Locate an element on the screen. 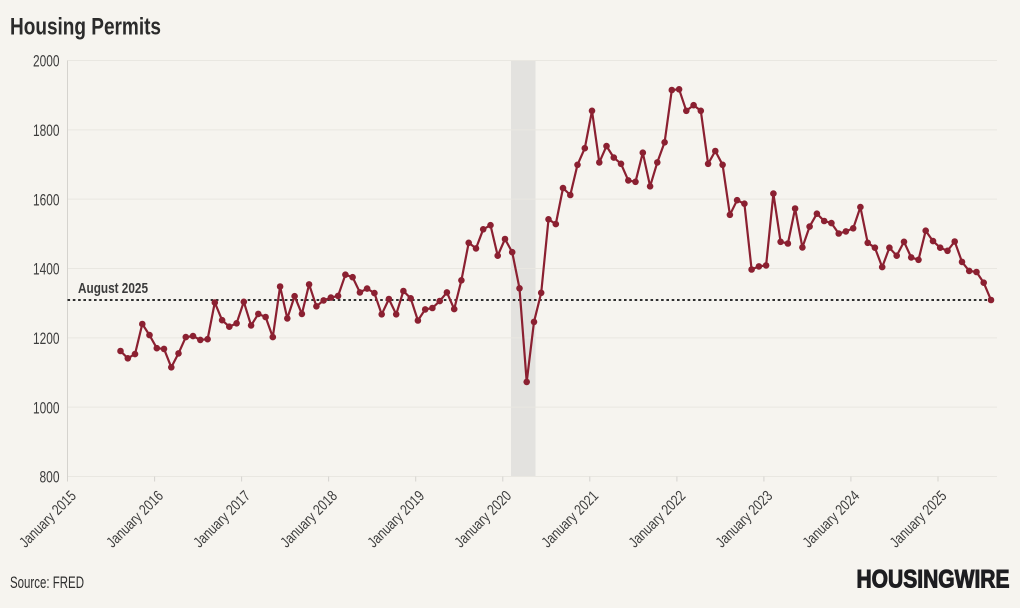 The image size is (1020, 608). svg-text: 1200 is located at coordinates (46, 339).